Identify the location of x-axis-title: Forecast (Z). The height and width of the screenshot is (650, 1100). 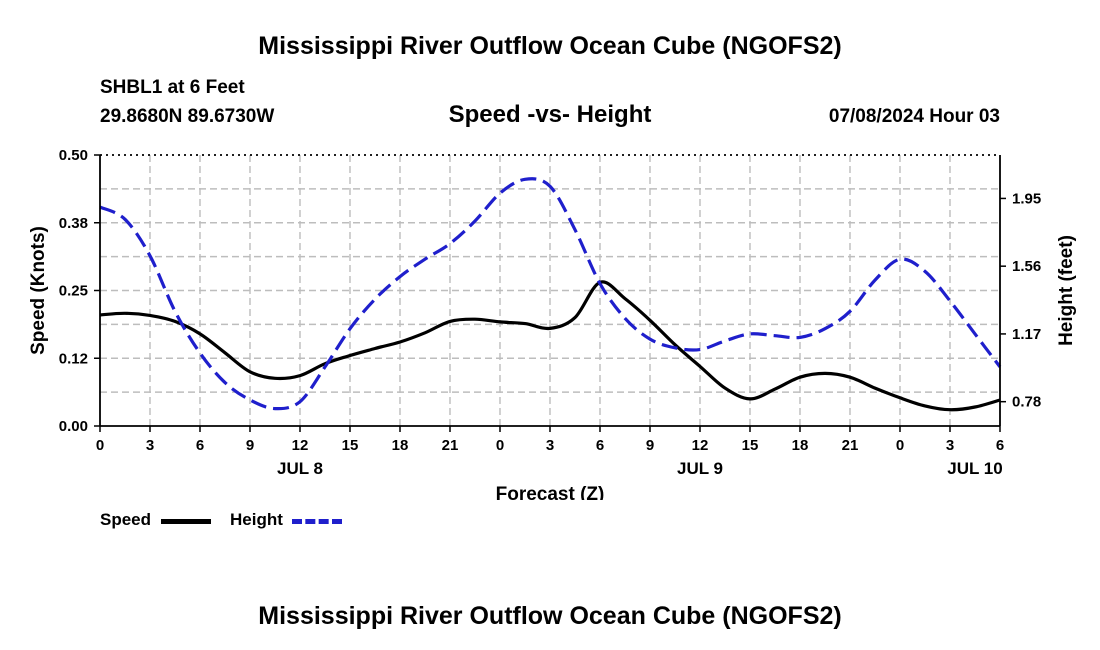
(550, 492).